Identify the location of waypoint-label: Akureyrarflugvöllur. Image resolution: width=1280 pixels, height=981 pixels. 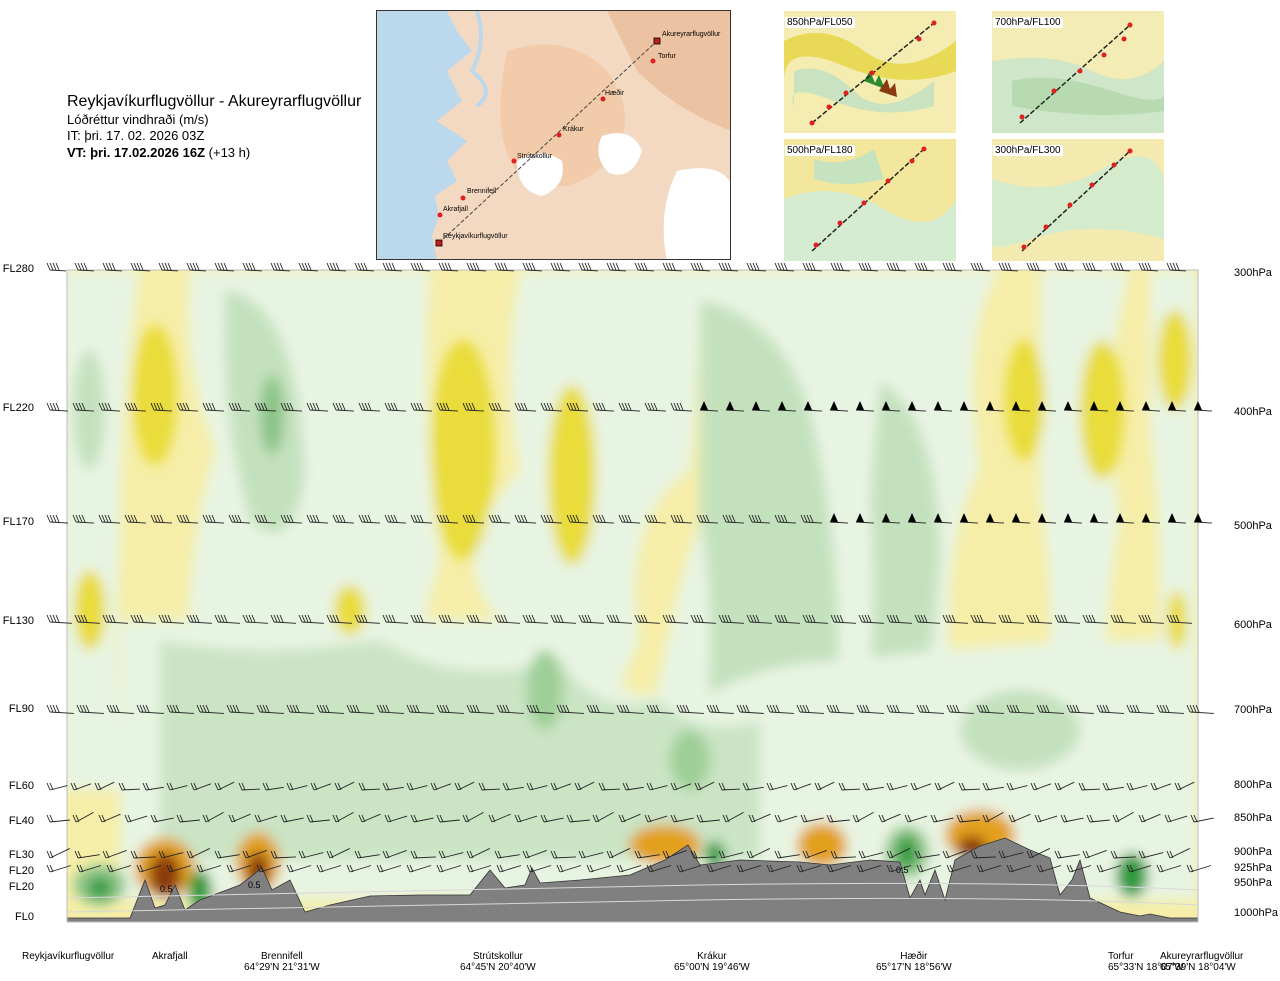
(691, 34).